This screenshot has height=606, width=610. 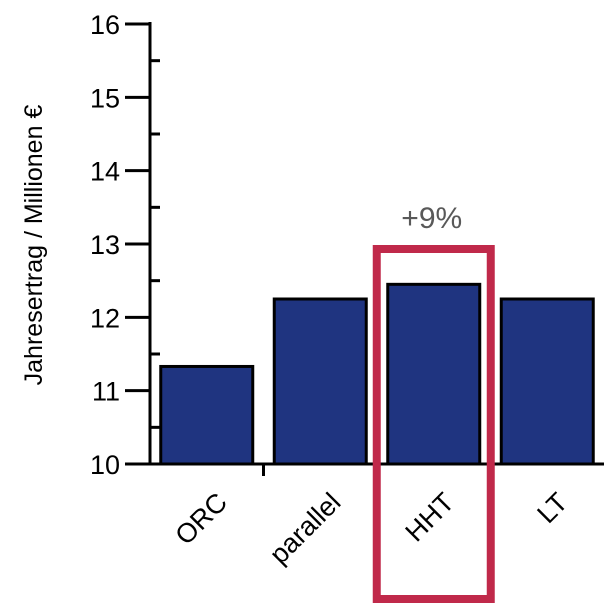 I want to click on bar-parallel, so click(x=320, y=381).